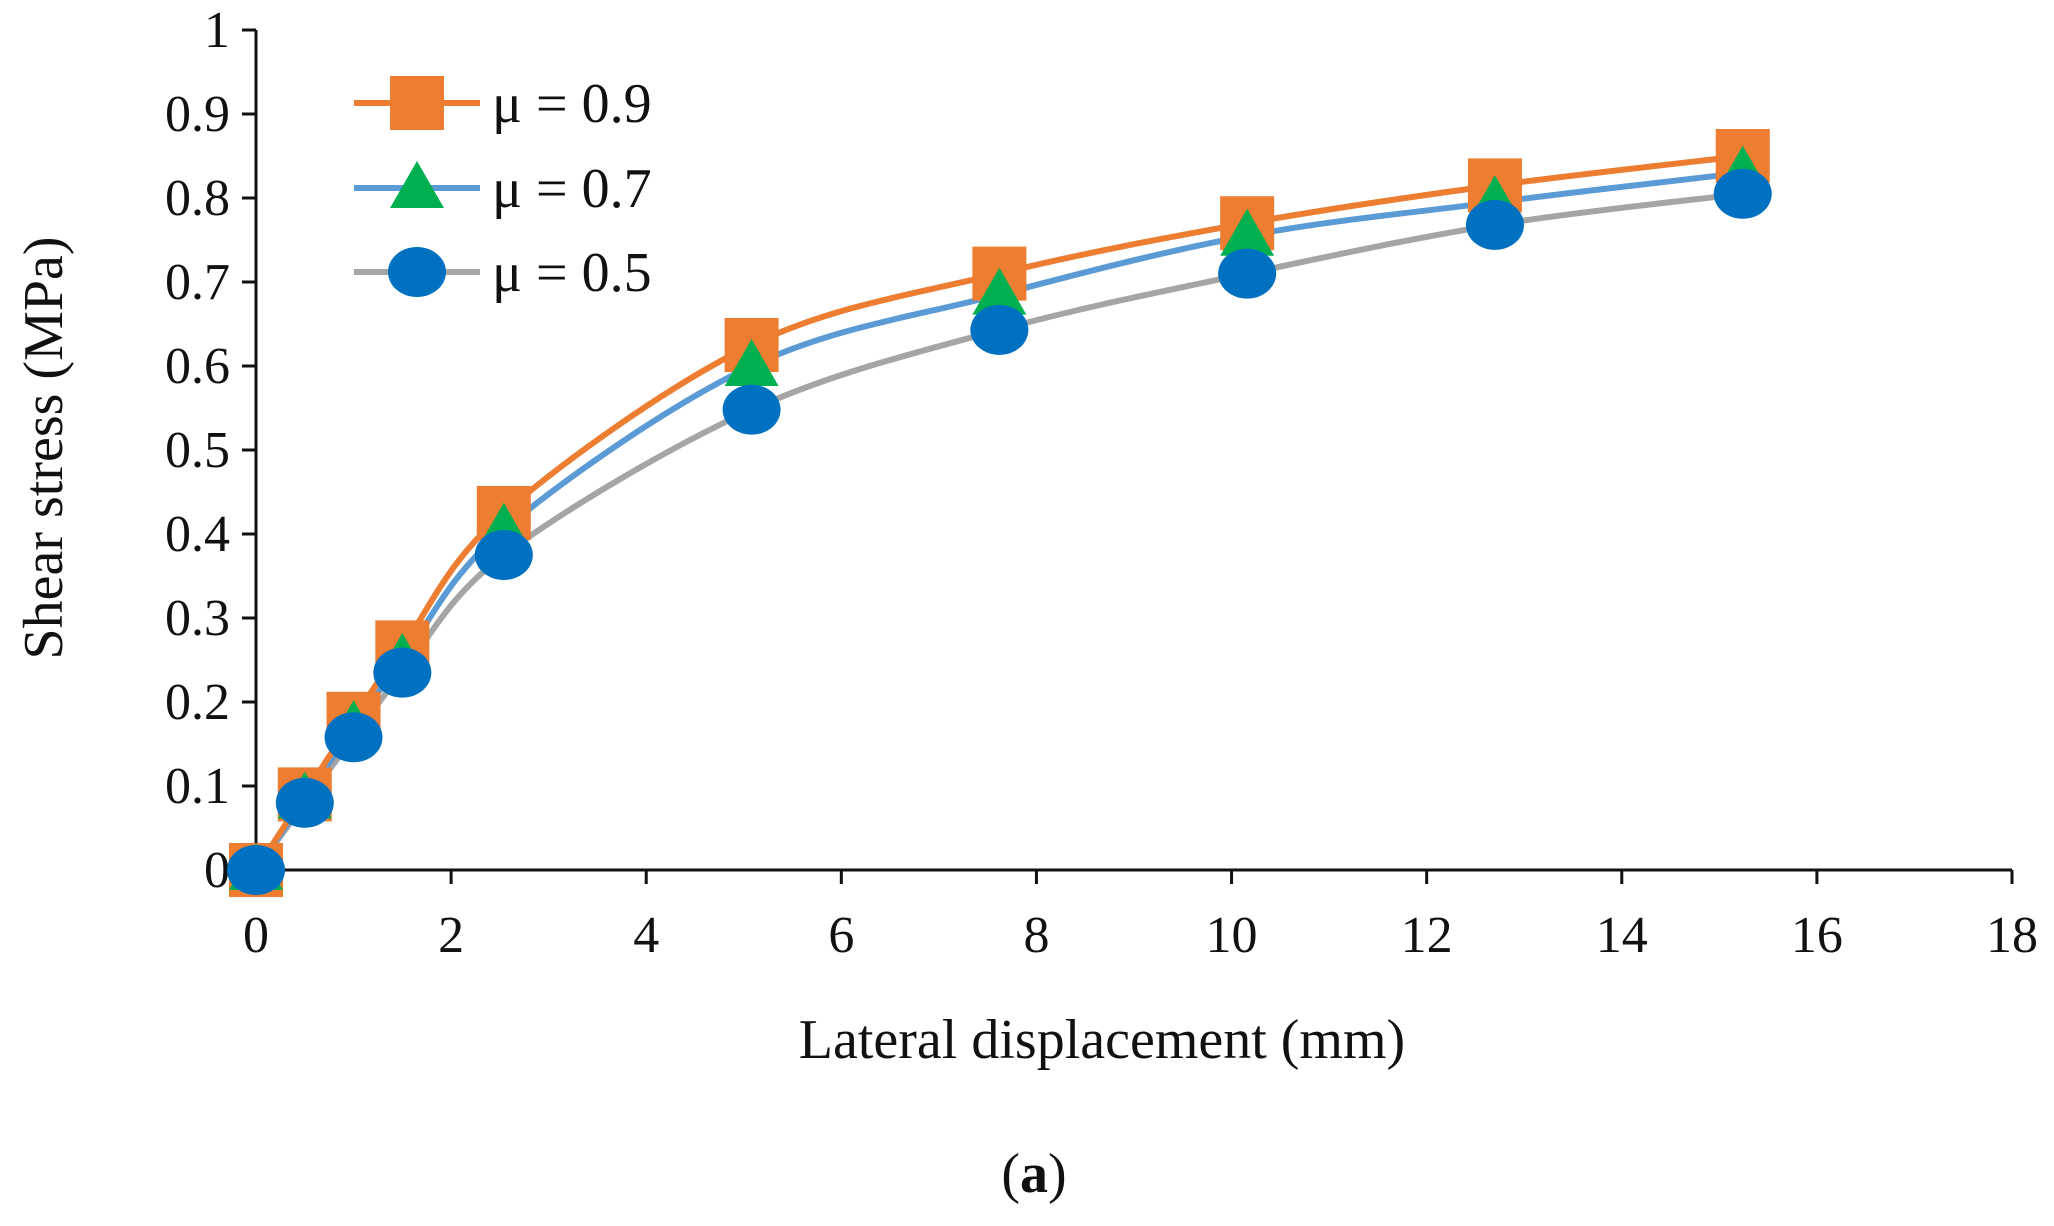 Image resolution: width=2054 pixels, height=1226 pixels. What do you see at coordinates (572, 273) in the screenshot?
I see `legend-label-2: μ = 0.5` at bounding box center [572, 273].